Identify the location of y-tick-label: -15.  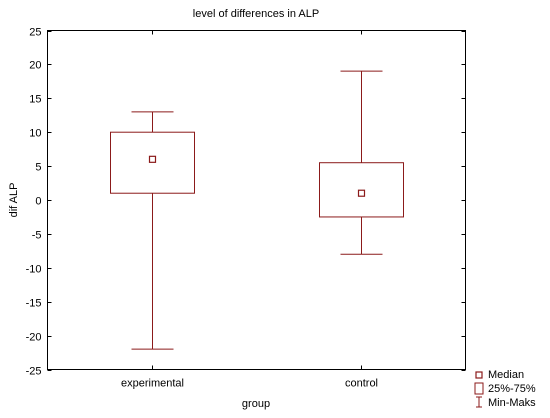
(34, 304).